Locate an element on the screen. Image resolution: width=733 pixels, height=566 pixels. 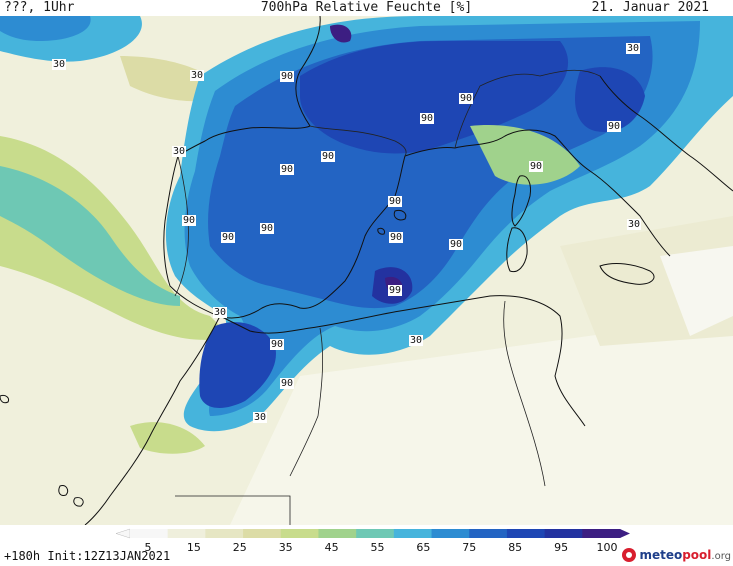
meteopool-logo: meteopool.org is located at coordinates (676, 555).